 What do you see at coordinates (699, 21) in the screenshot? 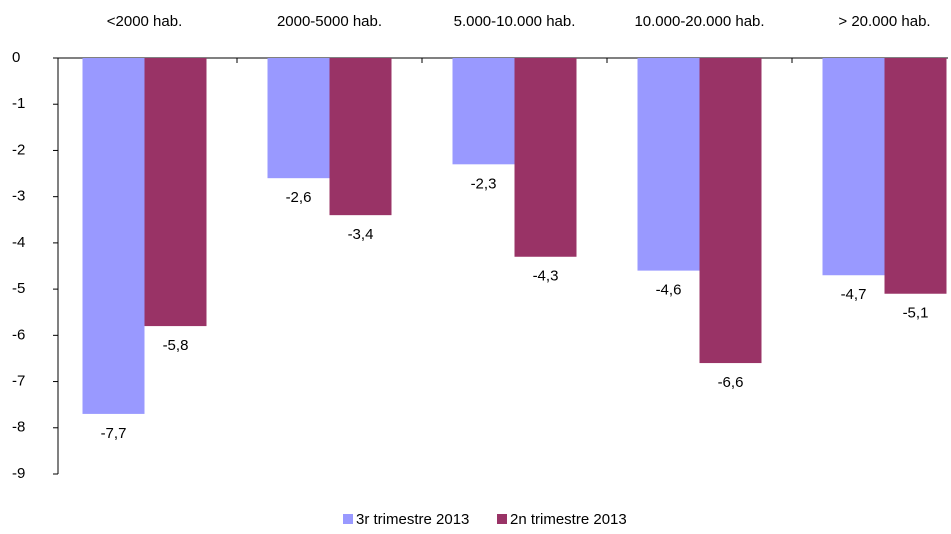
I see `x-tick-label: 10.000-20.000 hab.` at bounding box center [699, 21].